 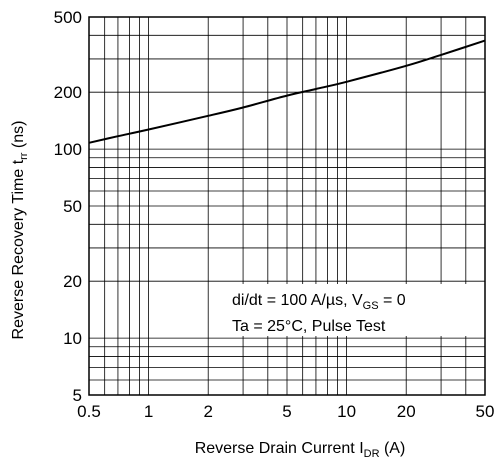 I want to click on x-tick-labels: 0.5 1 2 5 10 20 50, so click(x=285, y=411).